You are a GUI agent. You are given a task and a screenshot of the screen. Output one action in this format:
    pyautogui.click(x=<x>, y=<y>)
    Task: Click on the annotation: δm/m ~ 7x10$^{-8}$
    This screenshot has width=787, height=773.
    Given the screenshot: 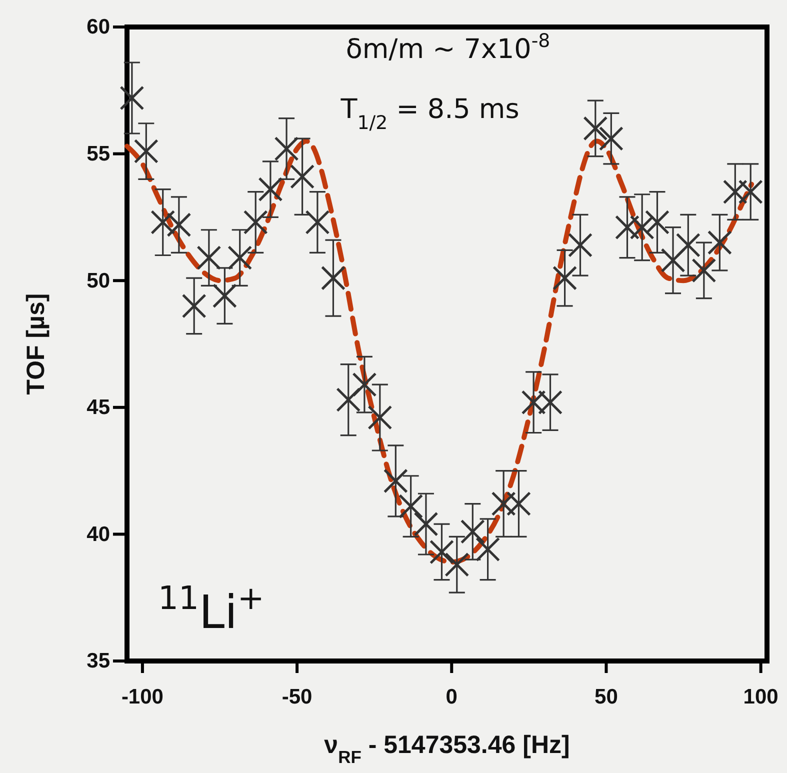 What is the action you would take?
    pyautogui.click(x=448, y=47)
    